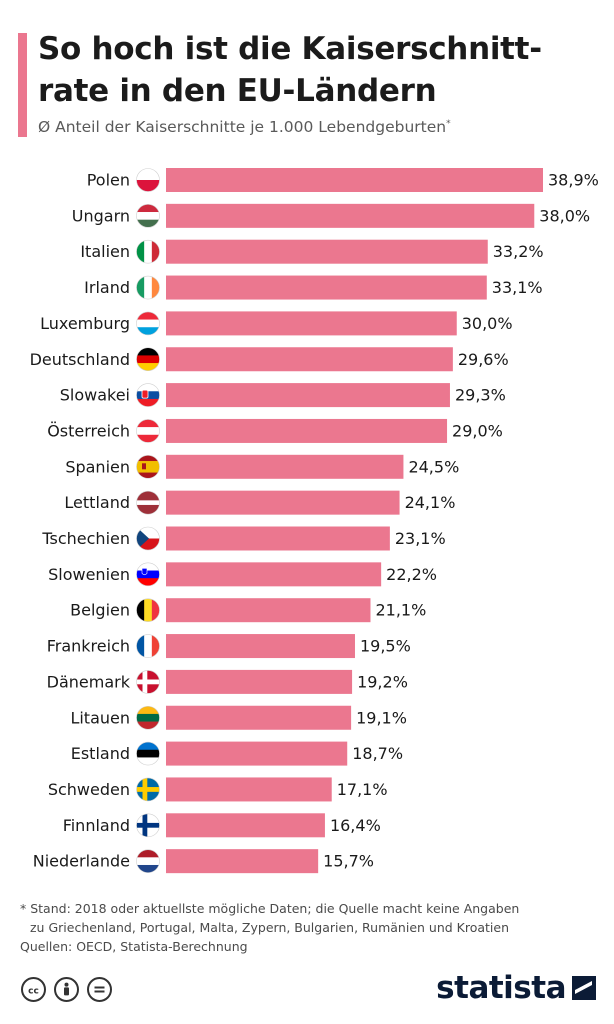  I want to click on country-label: Österreich, so click(88, 430).